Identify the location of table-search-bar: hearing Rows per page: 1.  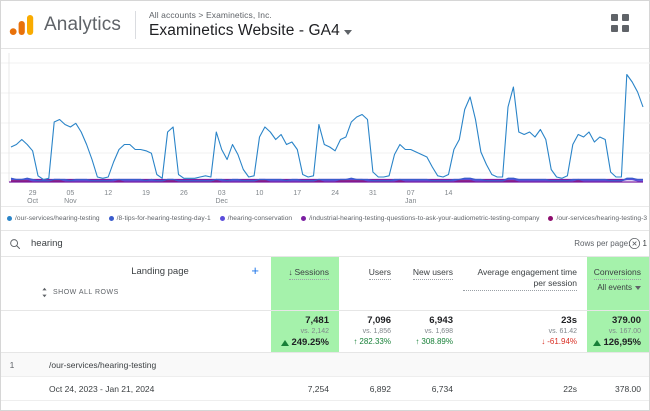
(325, 244).